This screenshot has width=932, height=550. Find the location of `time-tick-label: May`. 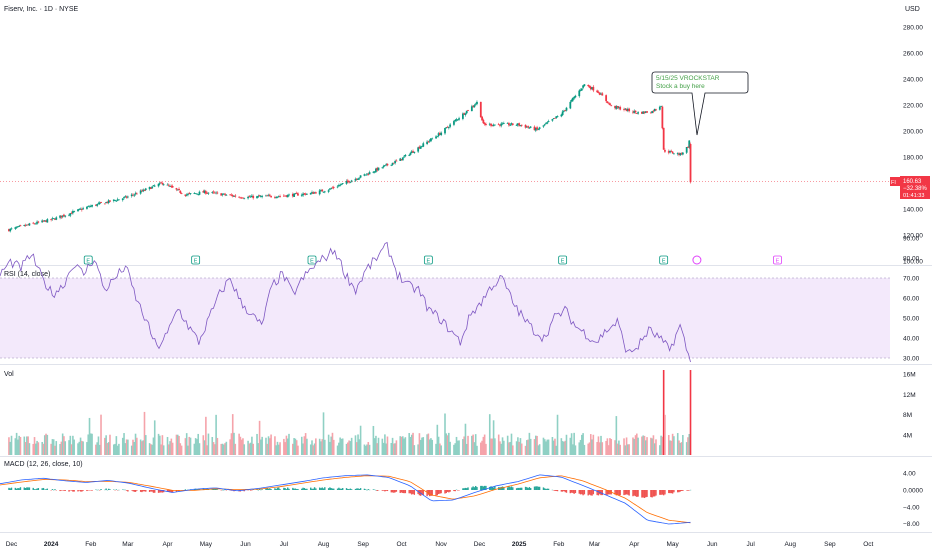

time-tick-label: May is located at coordinates (206, 544).